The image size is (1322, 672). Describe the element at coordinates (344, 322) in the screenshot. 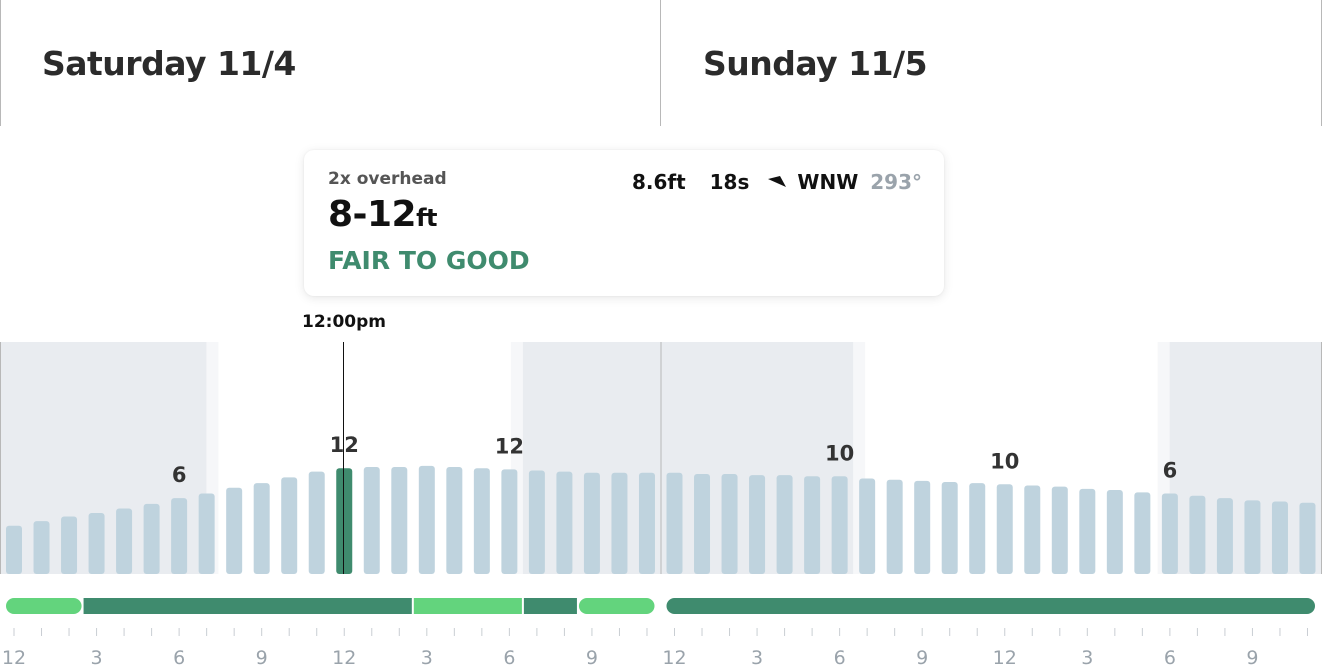

I see `cursor-time-label: 12:00pm` at that location.